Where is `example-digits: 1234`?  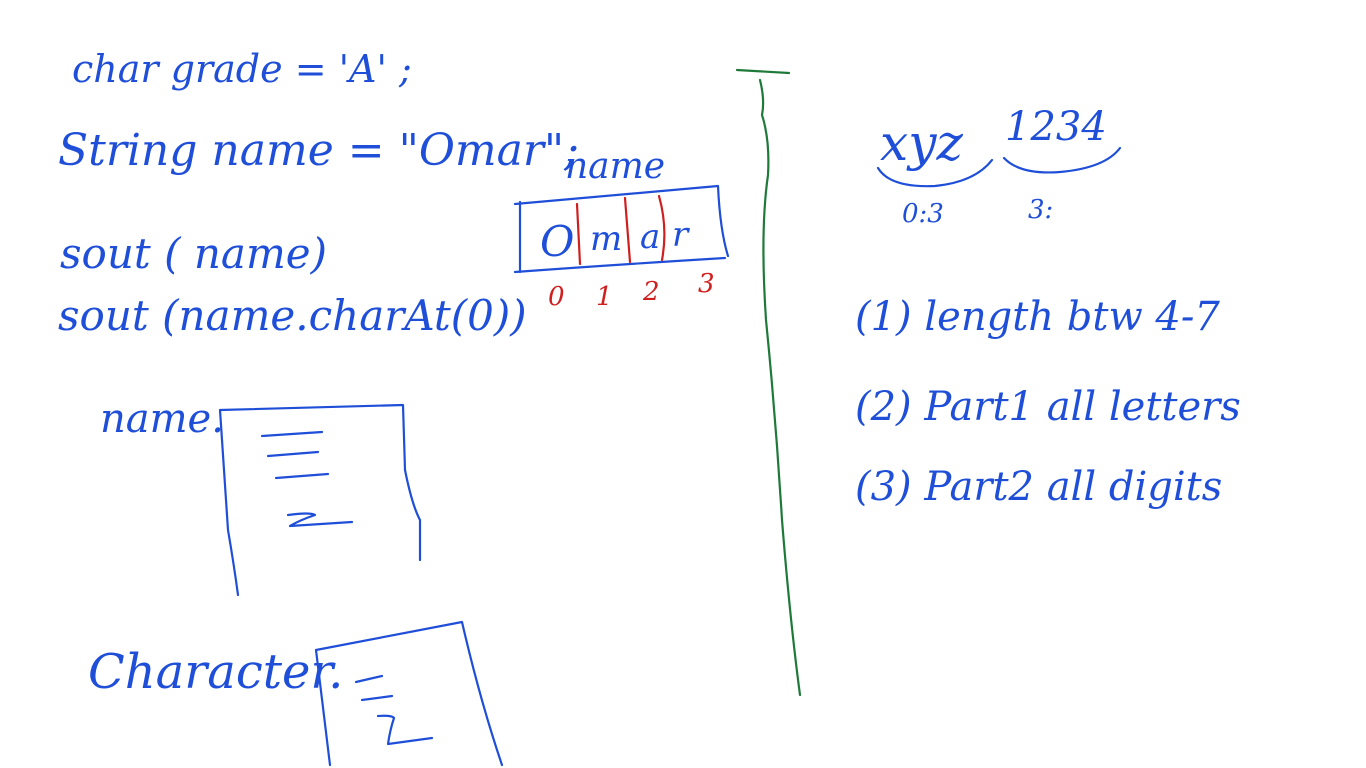
example-digits: 1234 is located at coordinates (1056, 127).